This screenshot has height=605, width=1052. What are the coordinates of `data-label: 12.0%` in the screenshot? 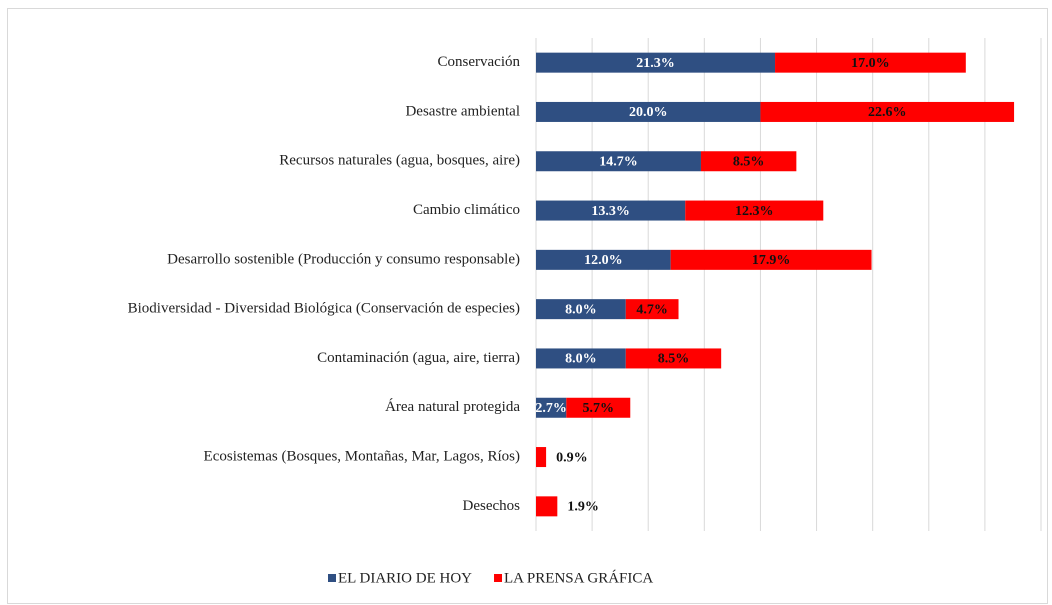 It's located at (603, 260).